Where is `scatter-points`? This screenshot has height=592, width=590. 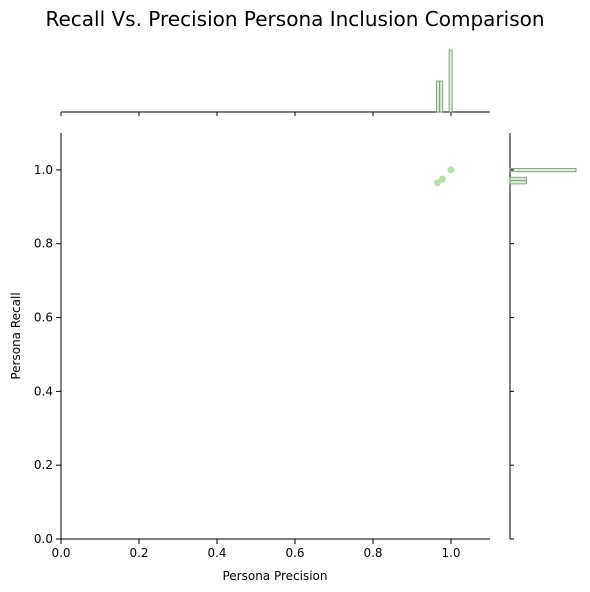 scatter-points is located at coordinates (444, 176).